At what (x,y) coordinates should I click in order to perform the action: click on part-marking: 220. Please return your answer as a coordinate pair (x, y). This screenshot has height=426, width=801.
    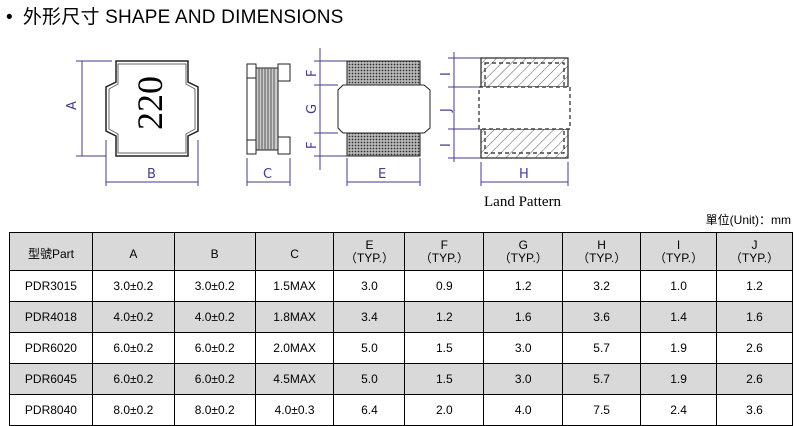
    Looking at the image, I should click on (150, 103).